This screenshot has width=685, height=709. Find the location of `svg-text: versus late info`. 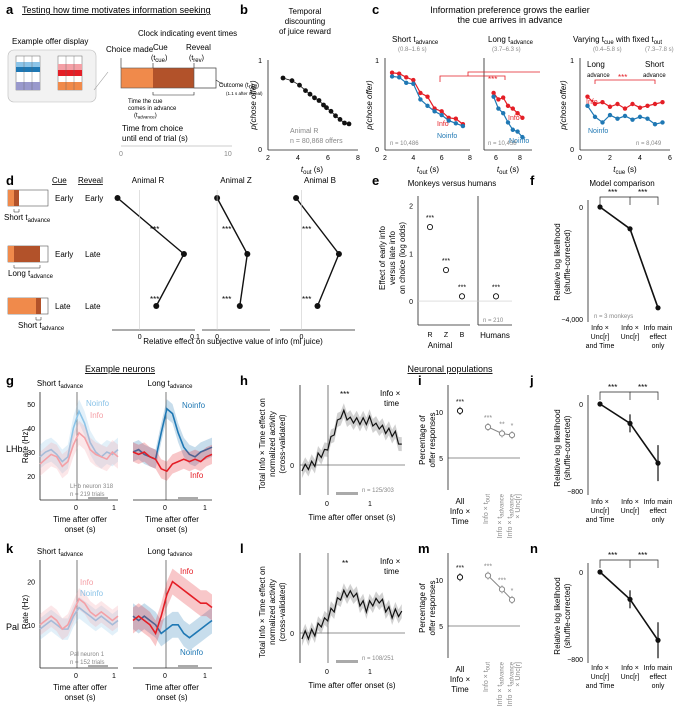

svg-text: versus late info is located at coordinates (392, 258).